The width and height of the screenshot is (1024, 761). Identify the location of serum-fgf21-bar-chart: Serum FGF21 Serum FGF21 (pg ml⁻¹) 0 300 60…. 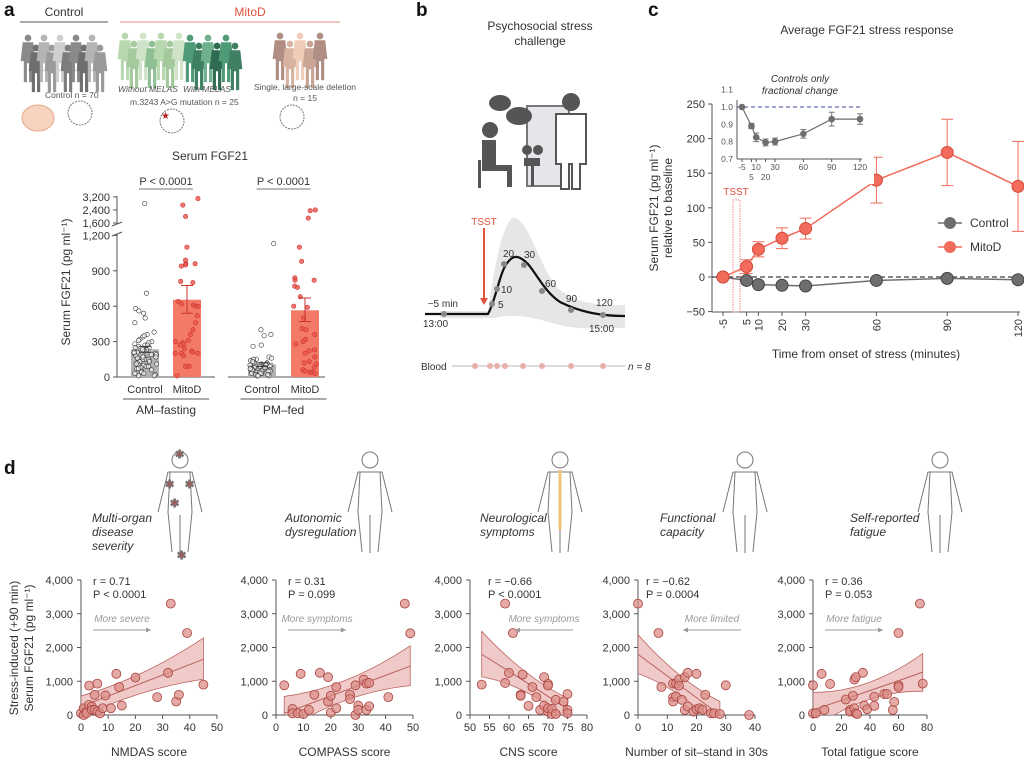
(193, 283).